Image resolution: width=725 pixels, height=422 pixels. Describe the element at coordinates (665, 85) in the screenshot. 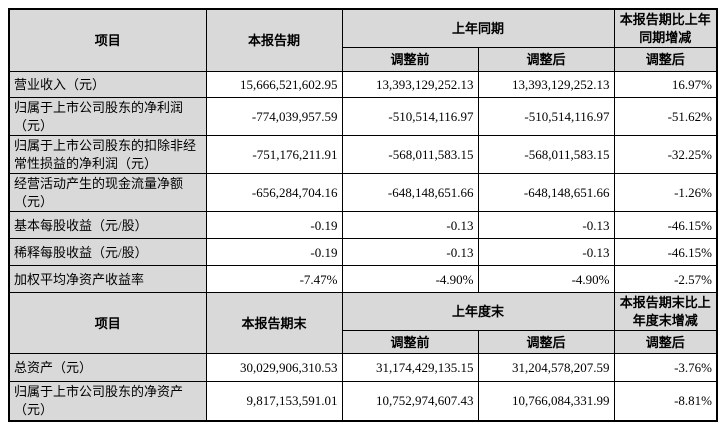

I see `cell-change: 16.97%` at that location.